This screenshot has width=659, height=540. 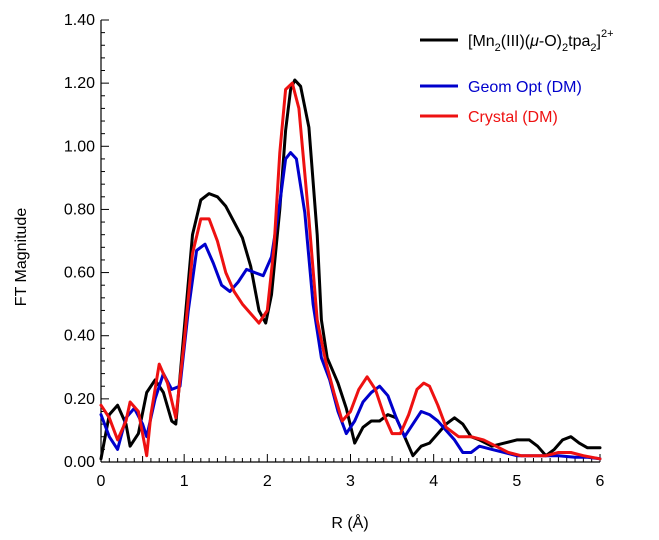 I want to click on legend-label-black: [Mn2(III)(μ-O)2tpa2]2+, so click(x=541, y=41).